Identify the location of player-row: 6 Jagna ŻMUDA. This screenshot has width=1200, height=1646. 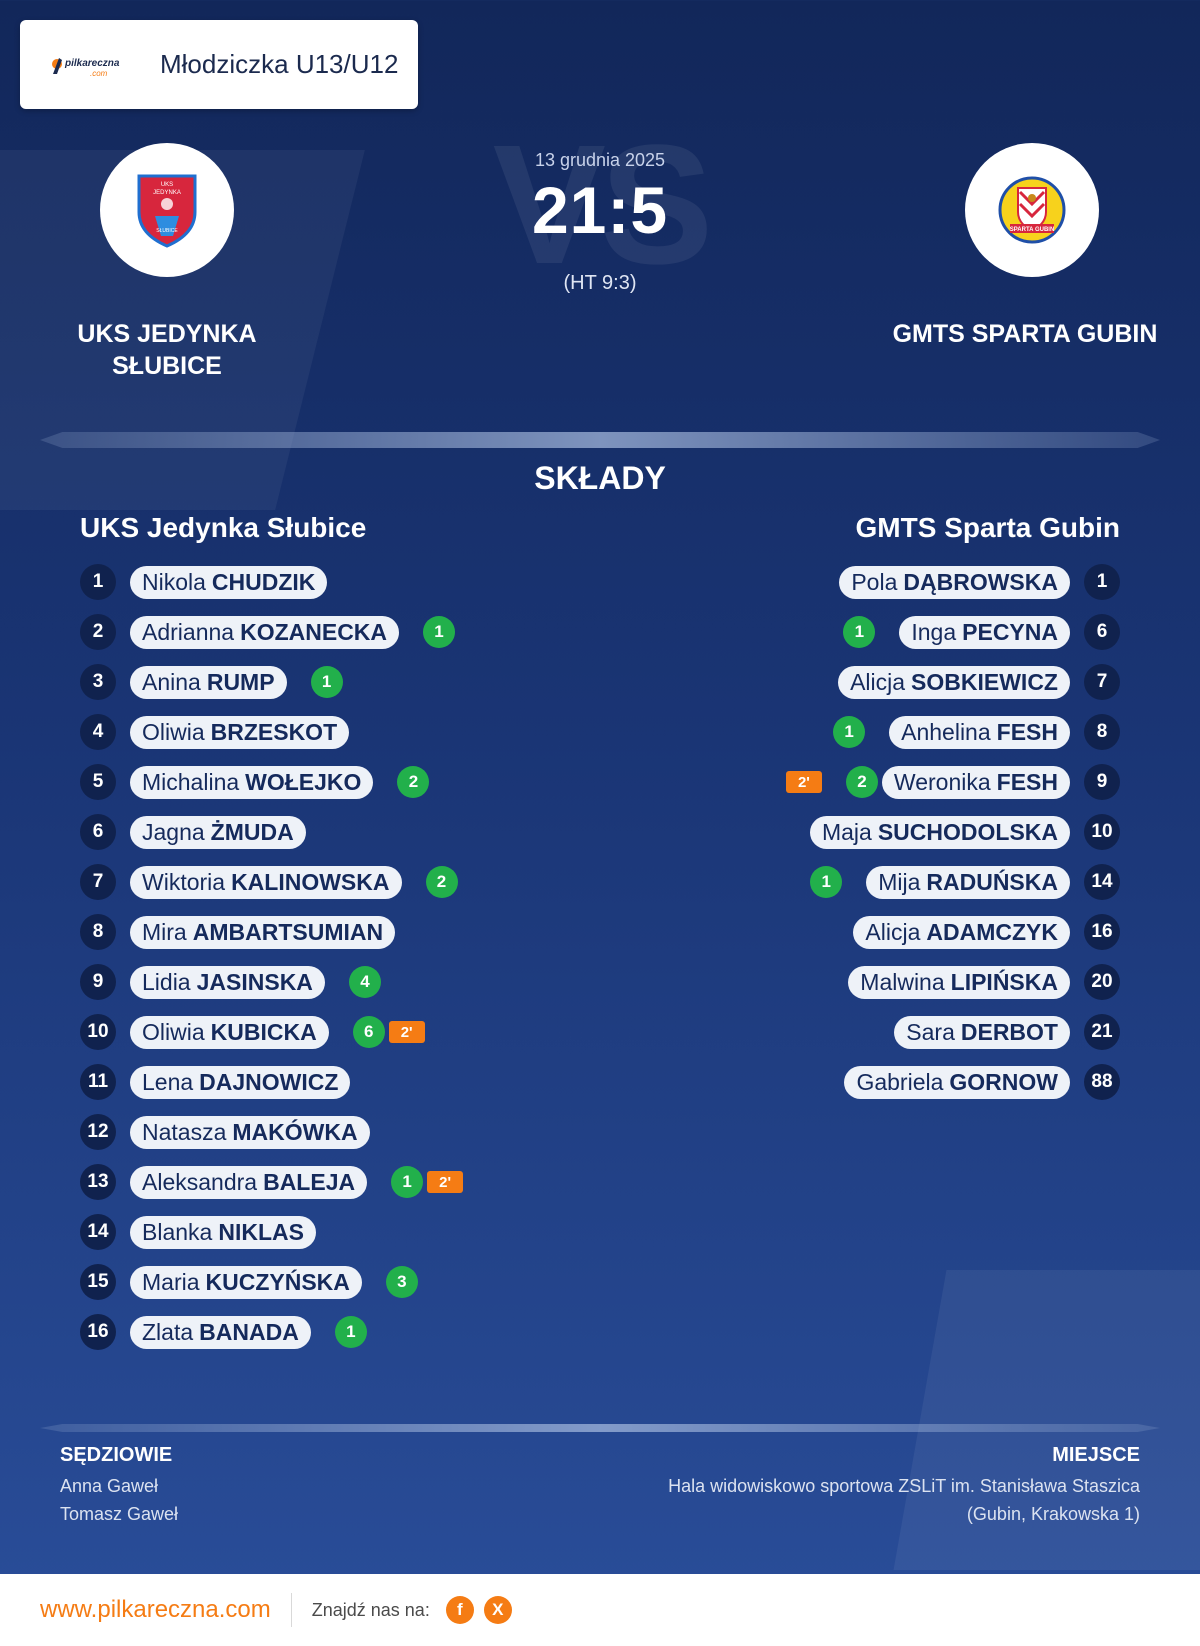
(271, 832).